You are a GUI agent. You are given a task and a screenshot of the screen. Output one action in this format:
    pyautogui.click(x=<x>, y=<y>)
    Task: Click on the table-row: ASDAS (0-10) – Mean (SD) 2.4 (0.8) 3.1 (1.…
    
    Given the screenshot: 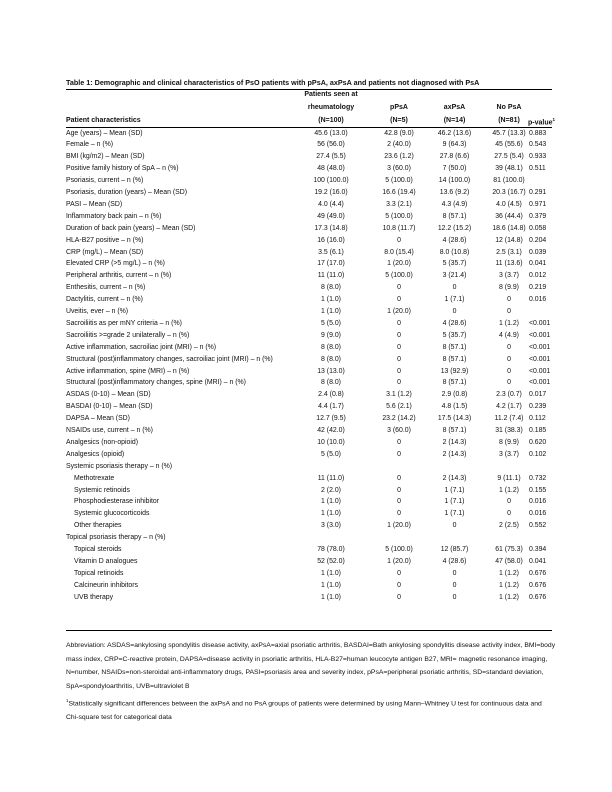 What is the action you would take?
    pyautogui.click(x=309, y=395)
    